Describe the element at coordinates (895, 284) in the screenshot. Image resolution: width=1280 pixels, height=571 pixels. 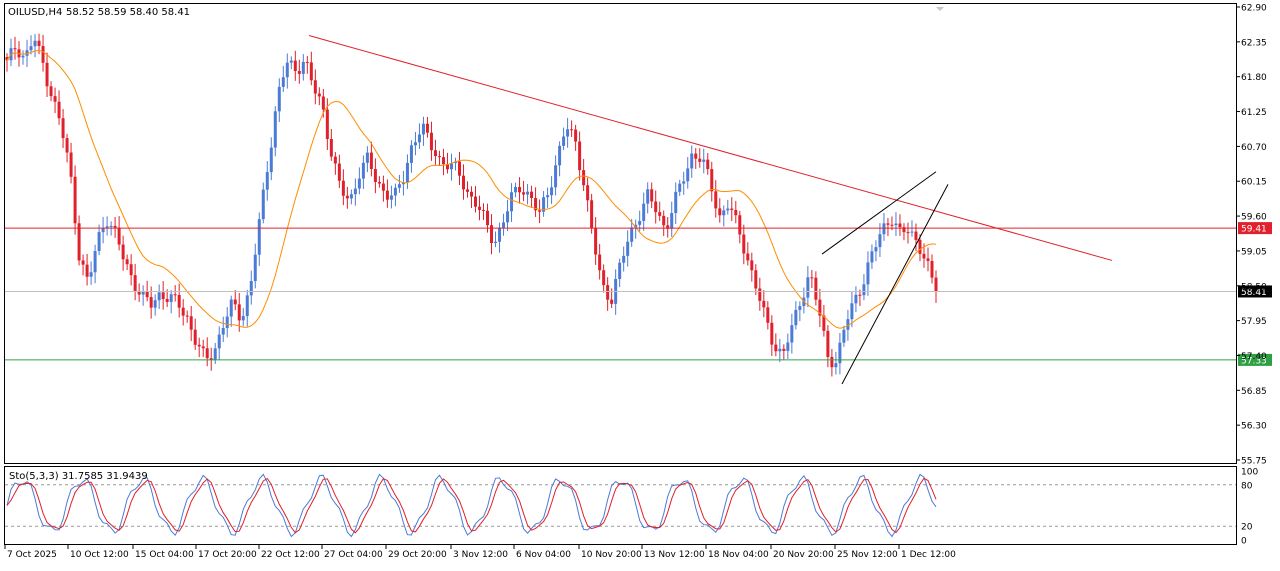
I see `wedge-lower-line` at that location.